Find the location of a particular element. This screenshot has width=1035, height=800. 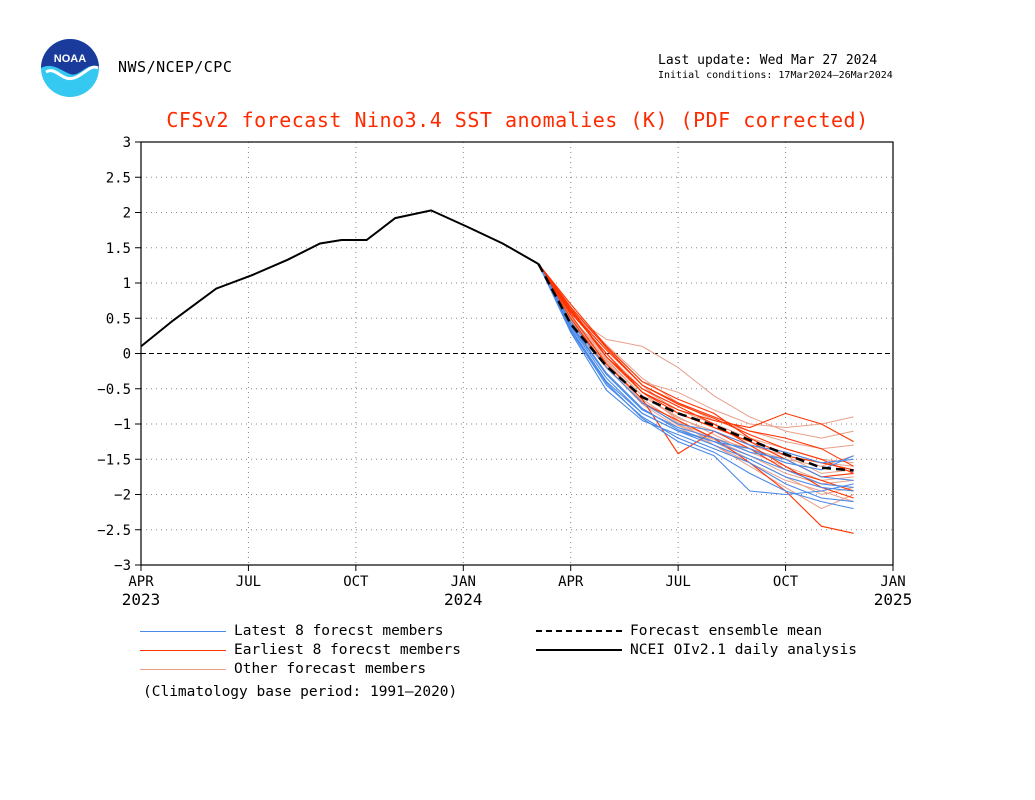

x-year-label: 2025 is located at coordinates (893, 599).